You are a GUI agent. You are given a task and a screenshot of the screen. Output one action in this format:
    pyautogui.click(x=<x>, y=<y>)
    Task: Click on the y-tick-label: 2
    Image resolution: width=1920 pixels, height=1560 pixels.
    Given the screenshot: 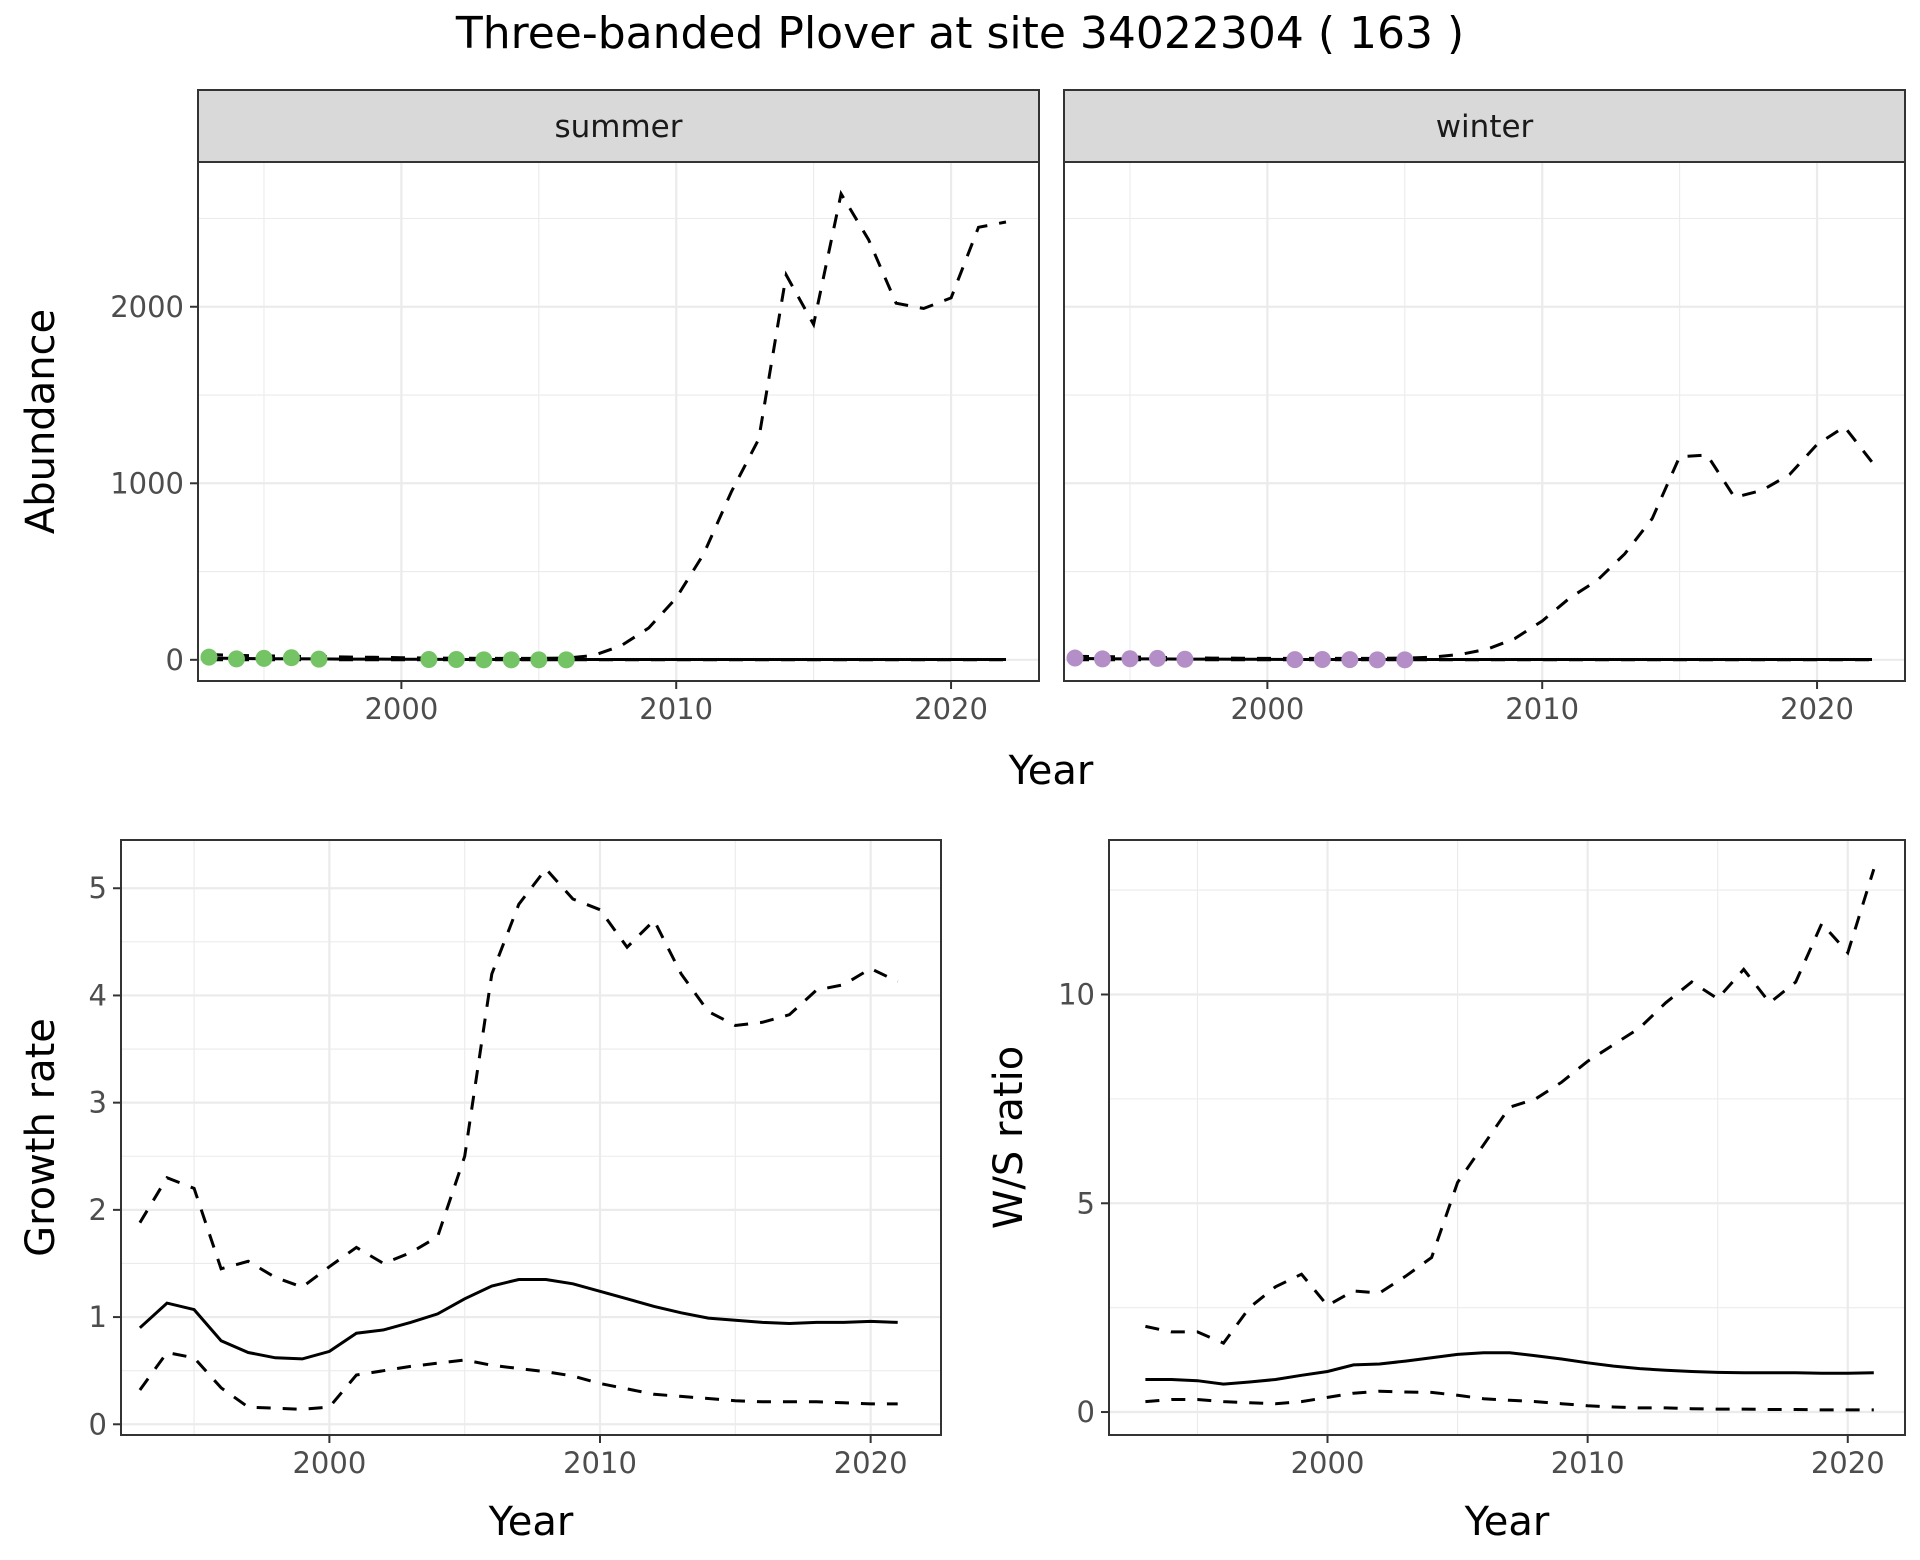 What is the action you would take?
    pyautogui.click(x=98, y=1210)
    